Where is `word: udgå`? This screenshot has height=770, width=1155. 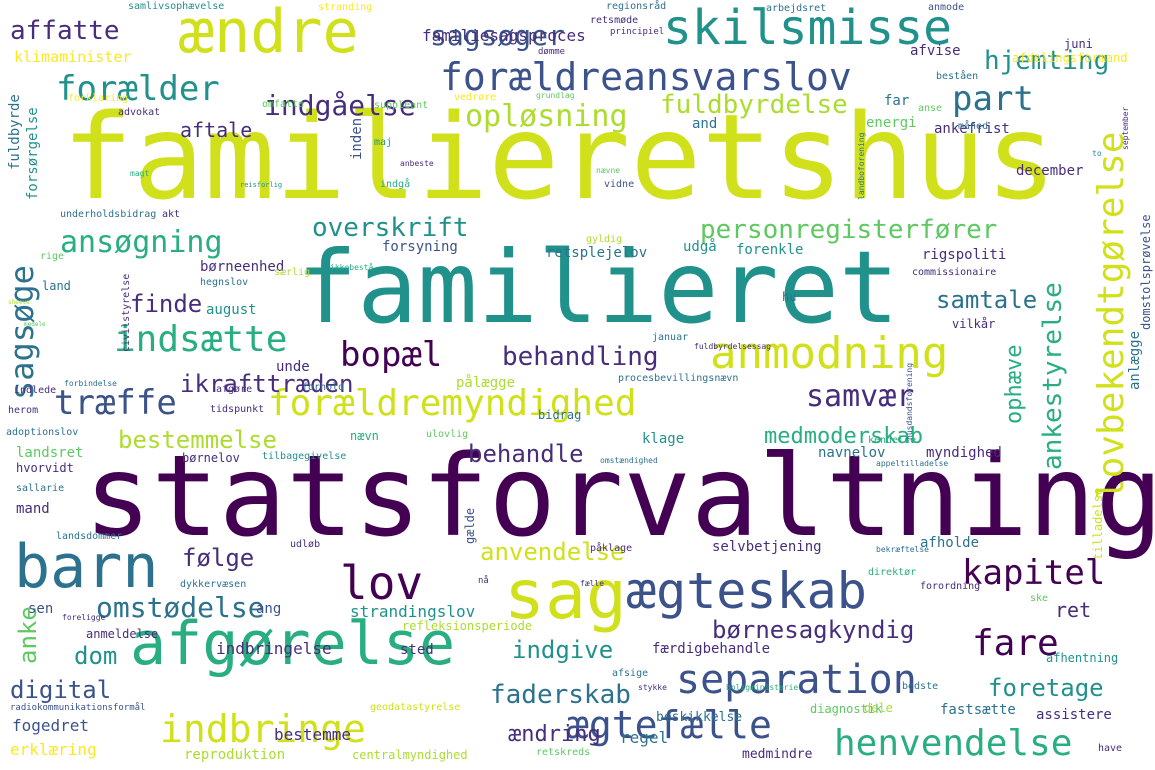
word: udgå is located at coordinates (700, 247).